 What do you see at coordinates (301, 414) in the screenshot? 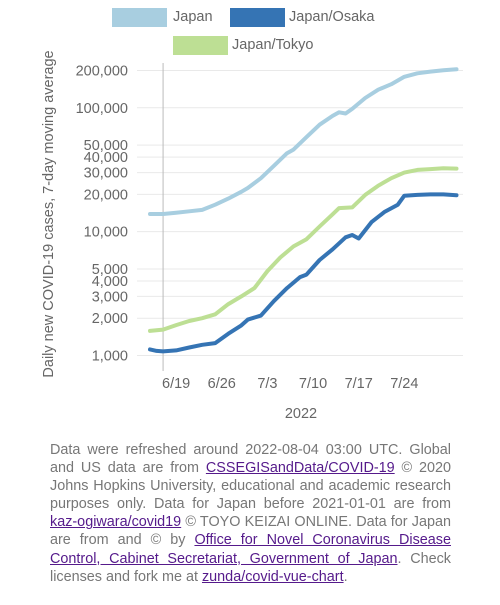
I see `x-axis-label: 2022` at bounding box center [301, 414].